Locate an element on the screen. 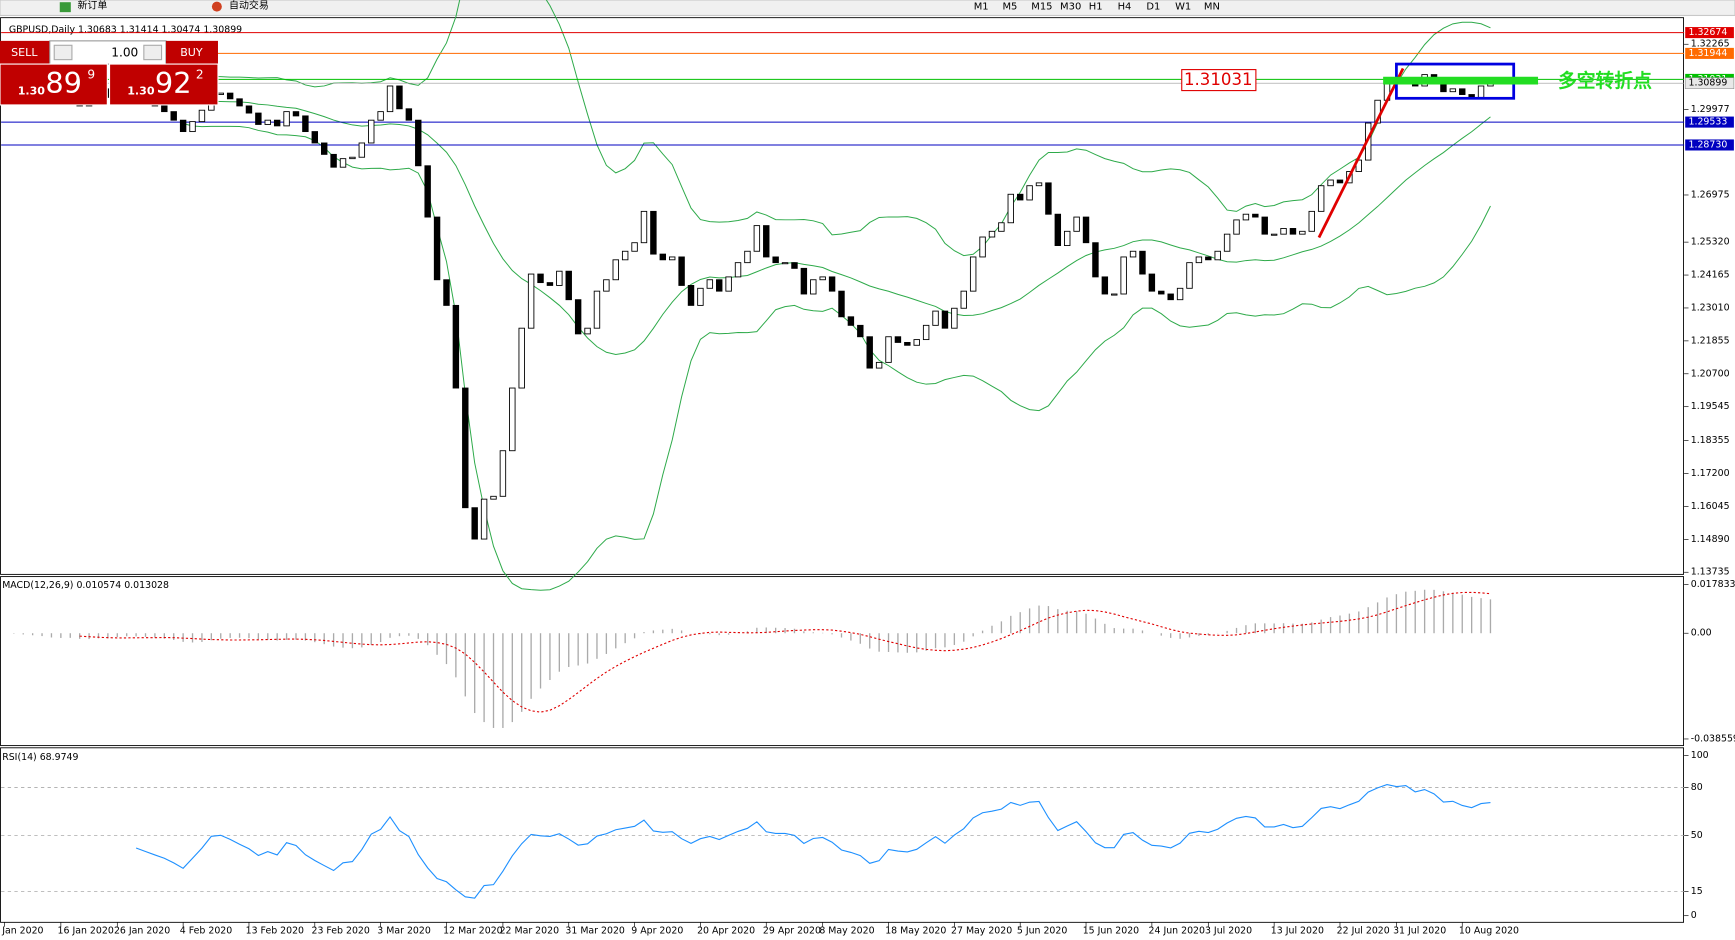 This screenshot has width=1735, height=940. sell-button is located at coordinates (25, 52).